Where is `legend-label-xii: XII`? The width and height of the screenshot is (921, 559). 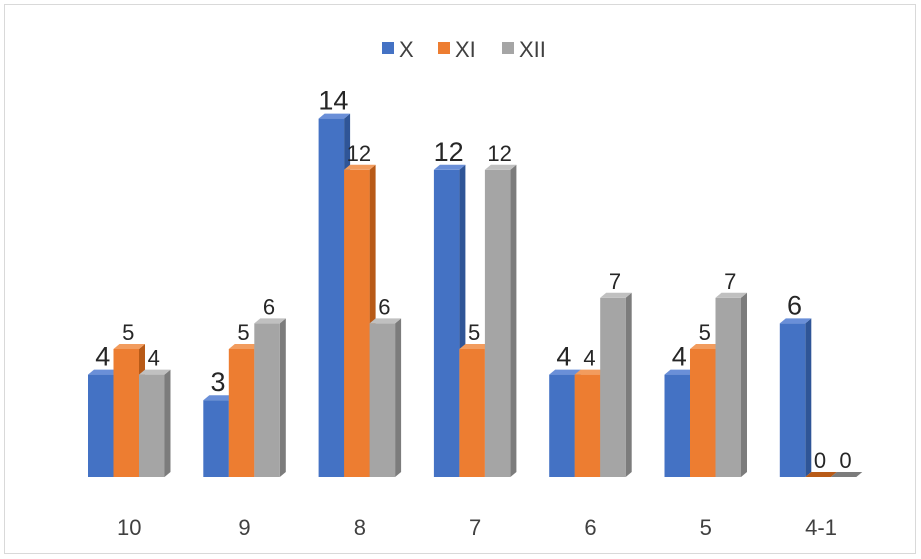
legend-label-xii: XII is located at coordinates (532, 49).